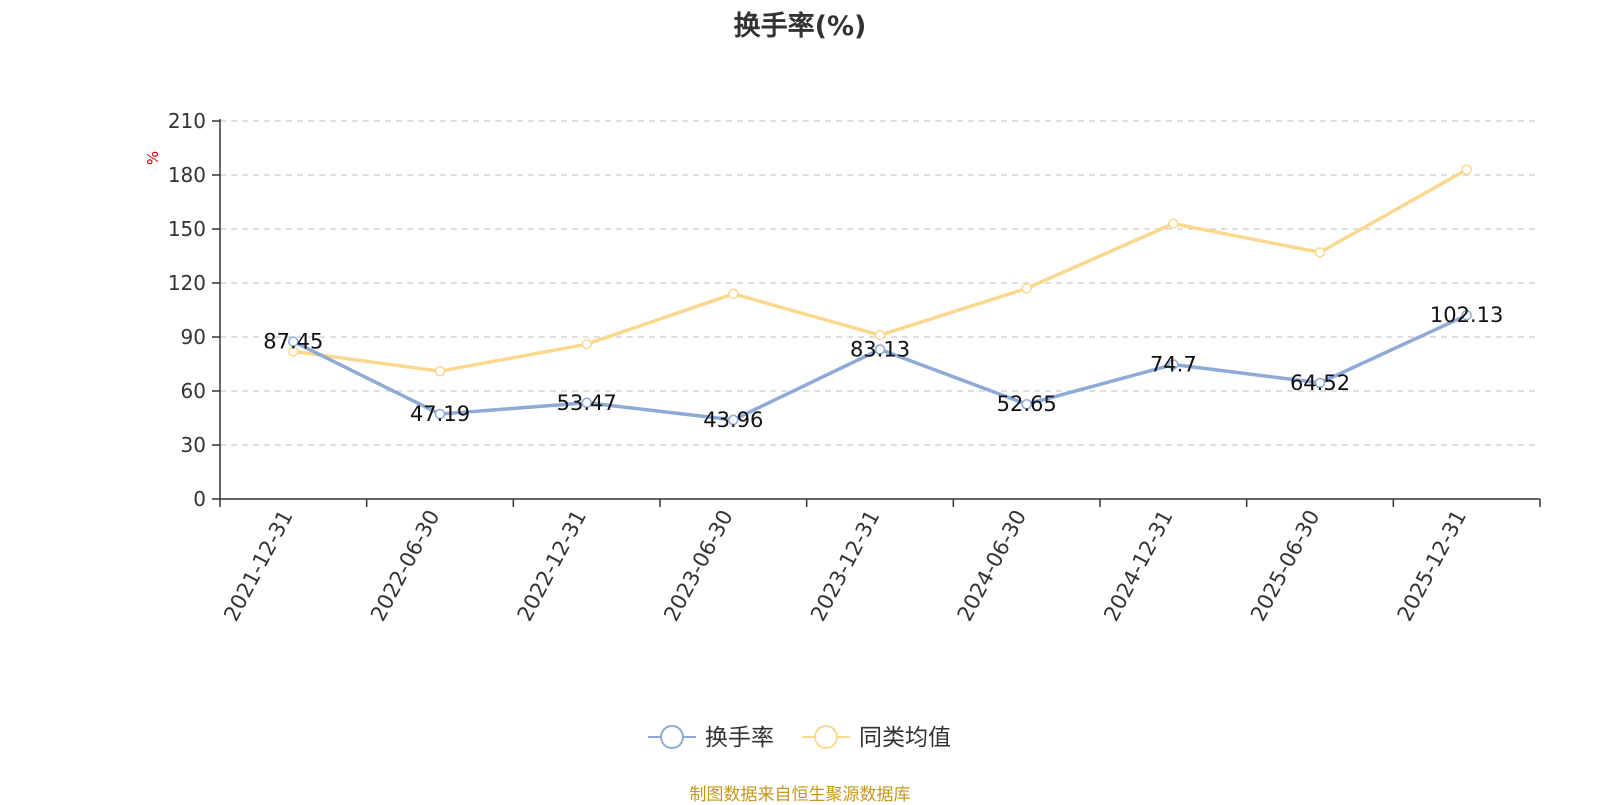  What do you see at coordinates (698, 565) in the screenshot?
I see `x-tick-label: 2023-06-30` at bounding box center [698, 565].